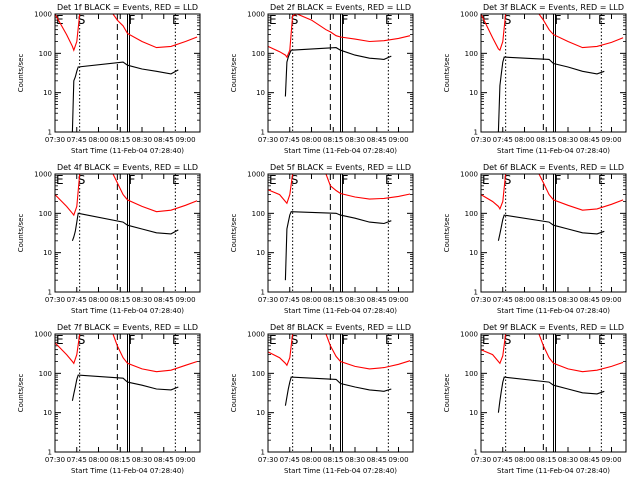 Image resolution: width=640 pixels, height=480 pixels. Describe the element at coordinates (127, 7) in the screenshot. I see `chart-title: Det 1f BLACK = Events, RED = LLD` at that location.